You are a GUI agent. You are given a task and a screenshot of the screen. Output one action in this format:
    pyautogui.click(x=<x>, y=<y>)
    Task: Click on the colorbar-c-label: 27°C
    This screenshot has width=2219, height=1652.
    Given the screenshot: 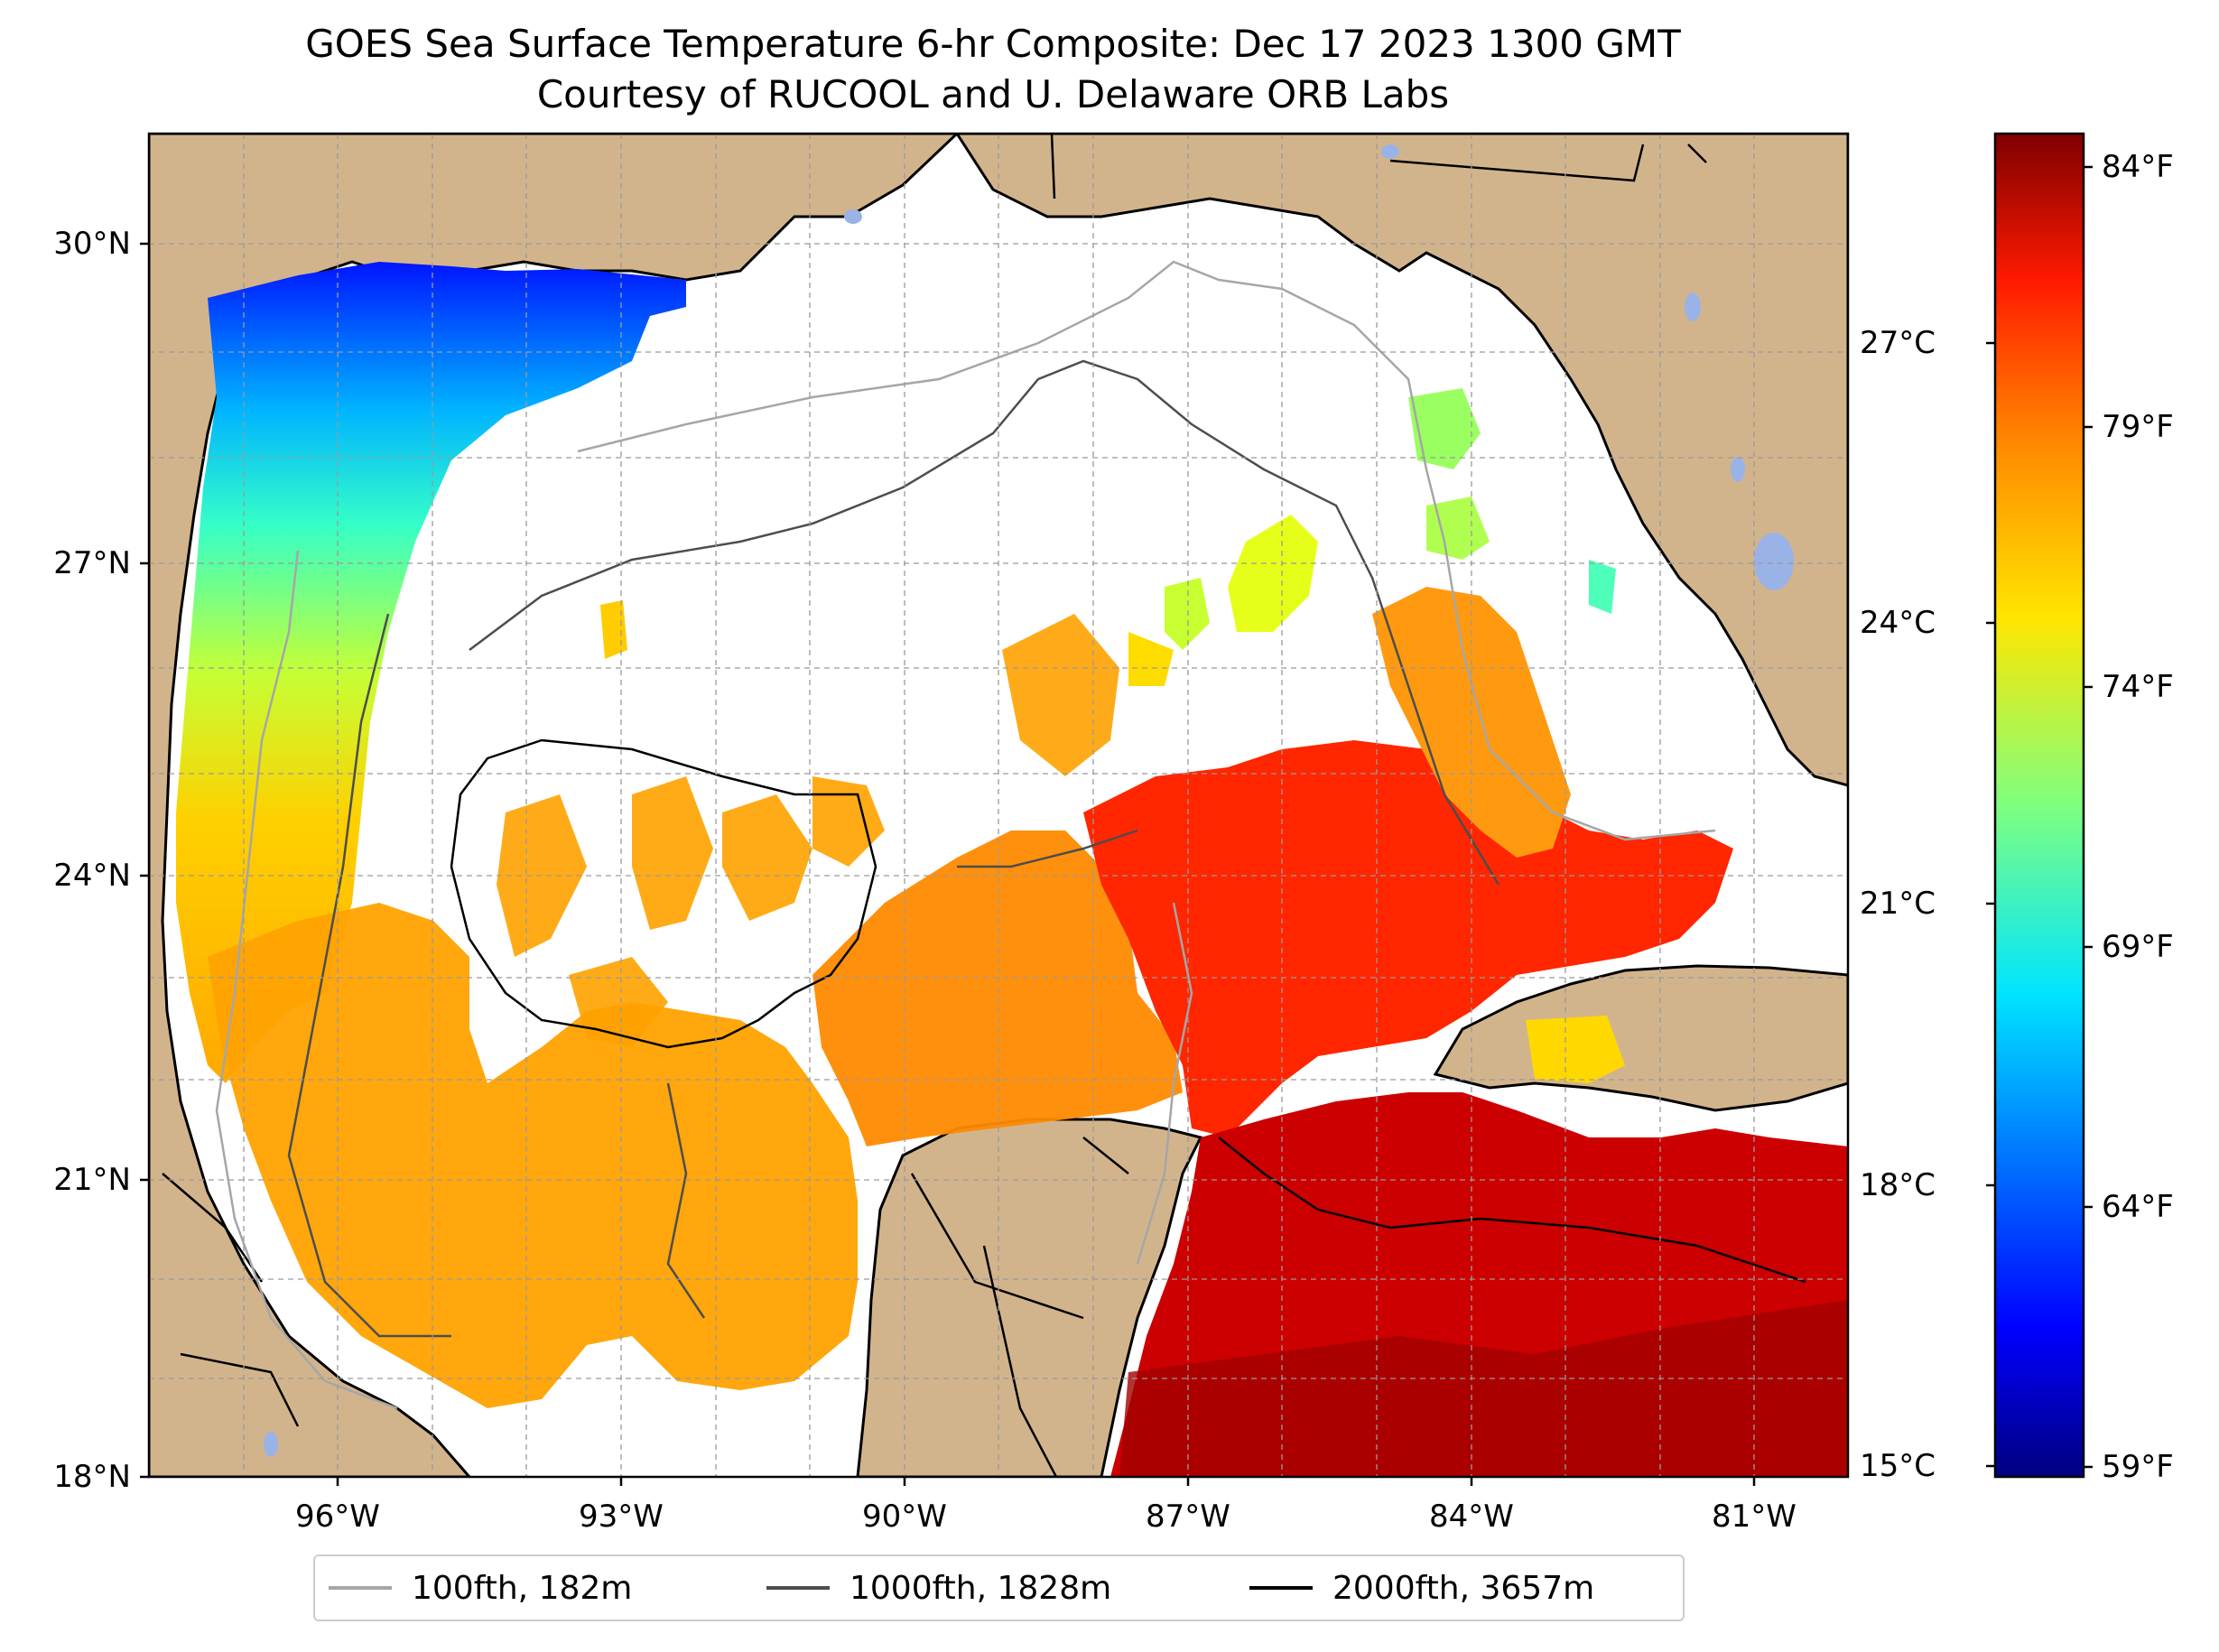 What is the action you would take?
    pyautogui.click(x=1898, y=343)
    